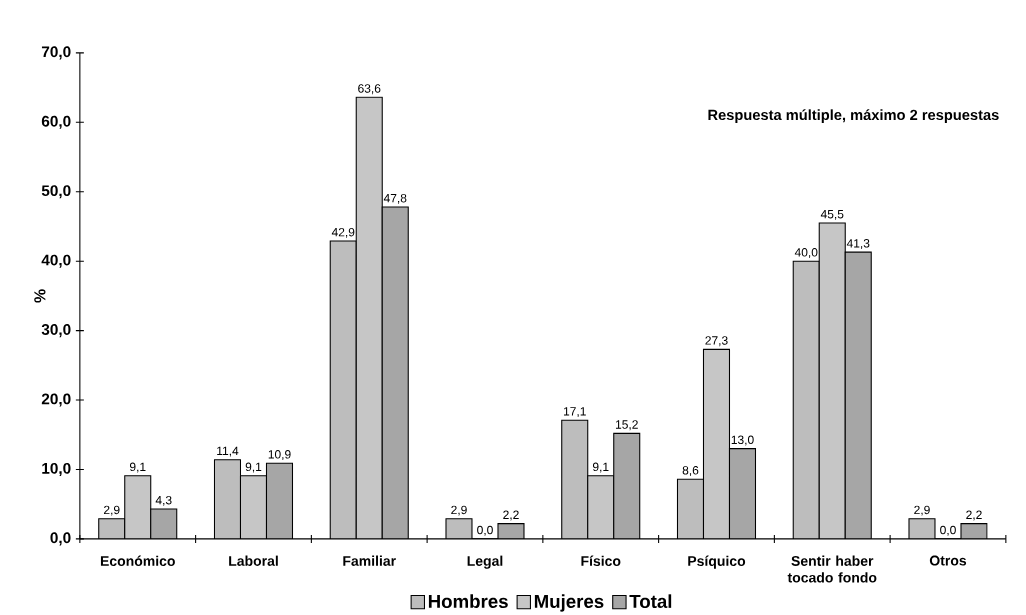  What do you see at coordinates (56, 122) in the screenshot?
I see `y-tick-label: 60,0` at bounding box center [56, 122].